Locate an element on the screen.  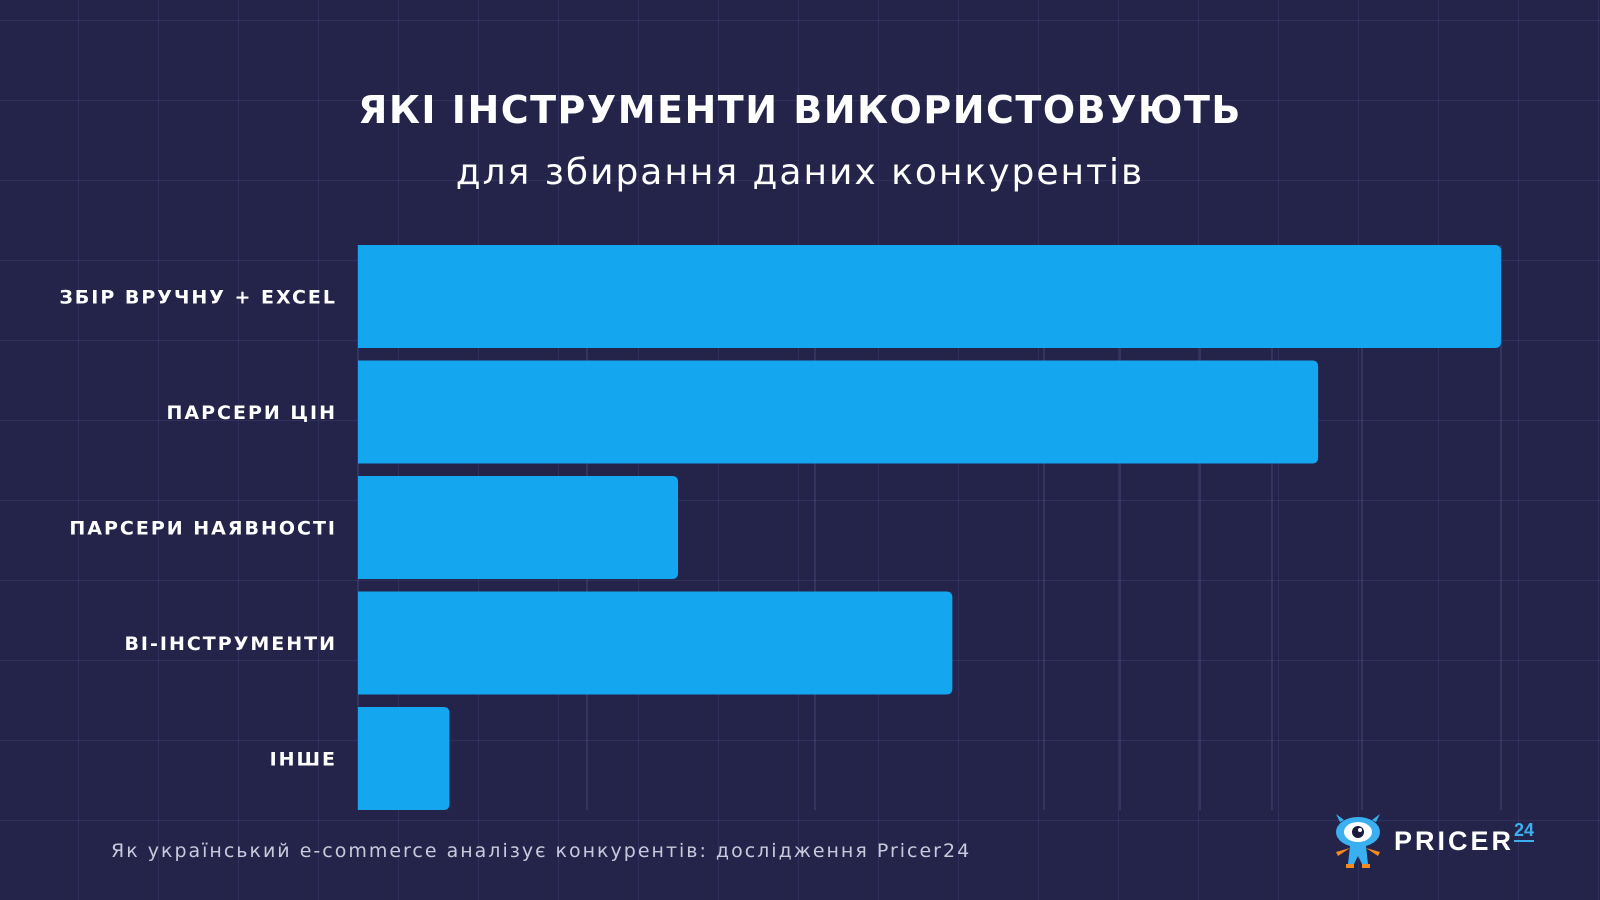
logo-number: 24 is located at coordinates (1524, 831).